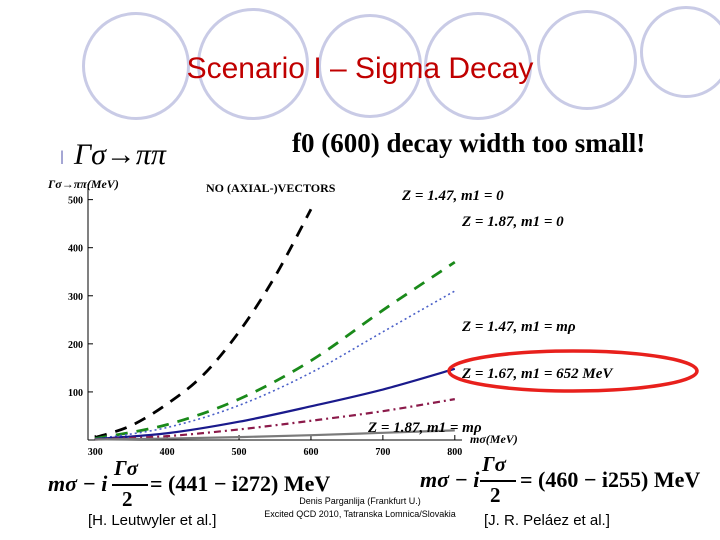 The image size is (720, 540). I want to click on decay-width-banner: f0 (600) decay width too small!, so click(469, 143).